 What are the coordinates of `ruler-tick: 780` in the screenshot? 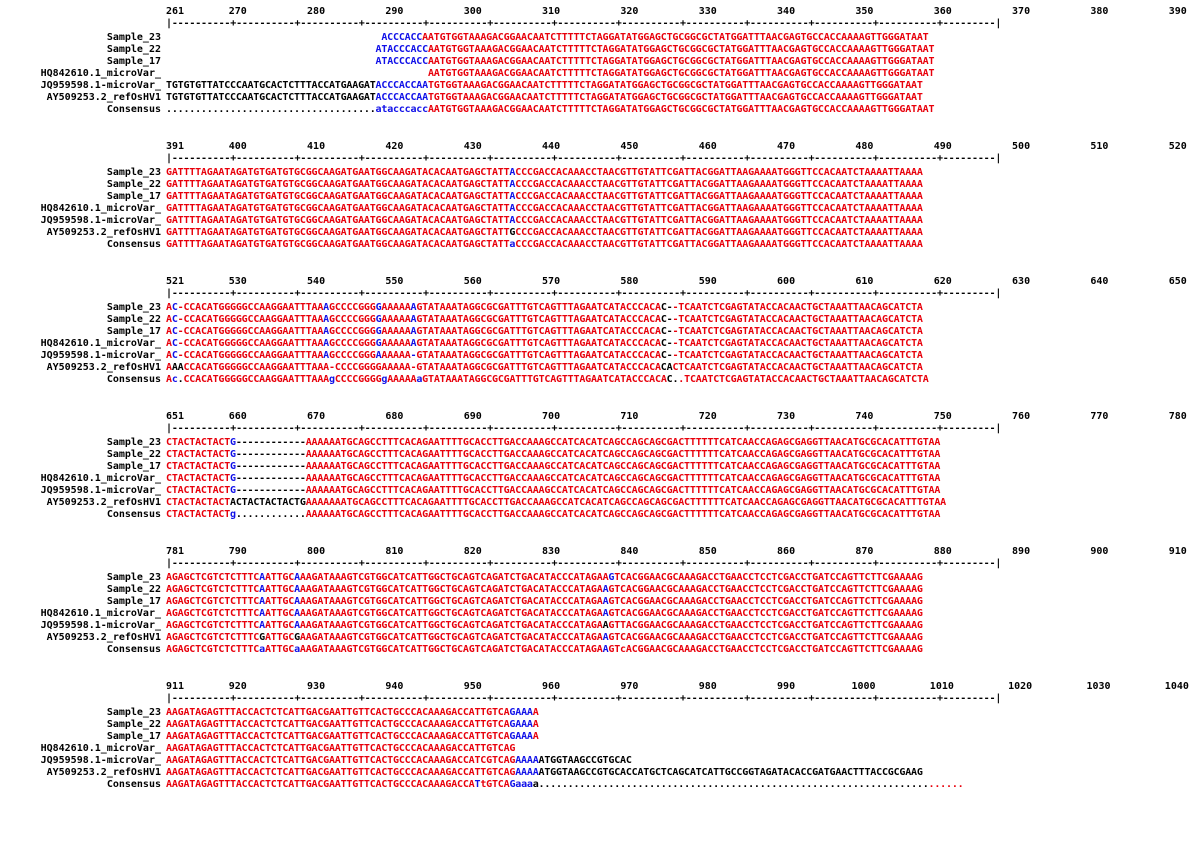 It's located at (1177, 416).